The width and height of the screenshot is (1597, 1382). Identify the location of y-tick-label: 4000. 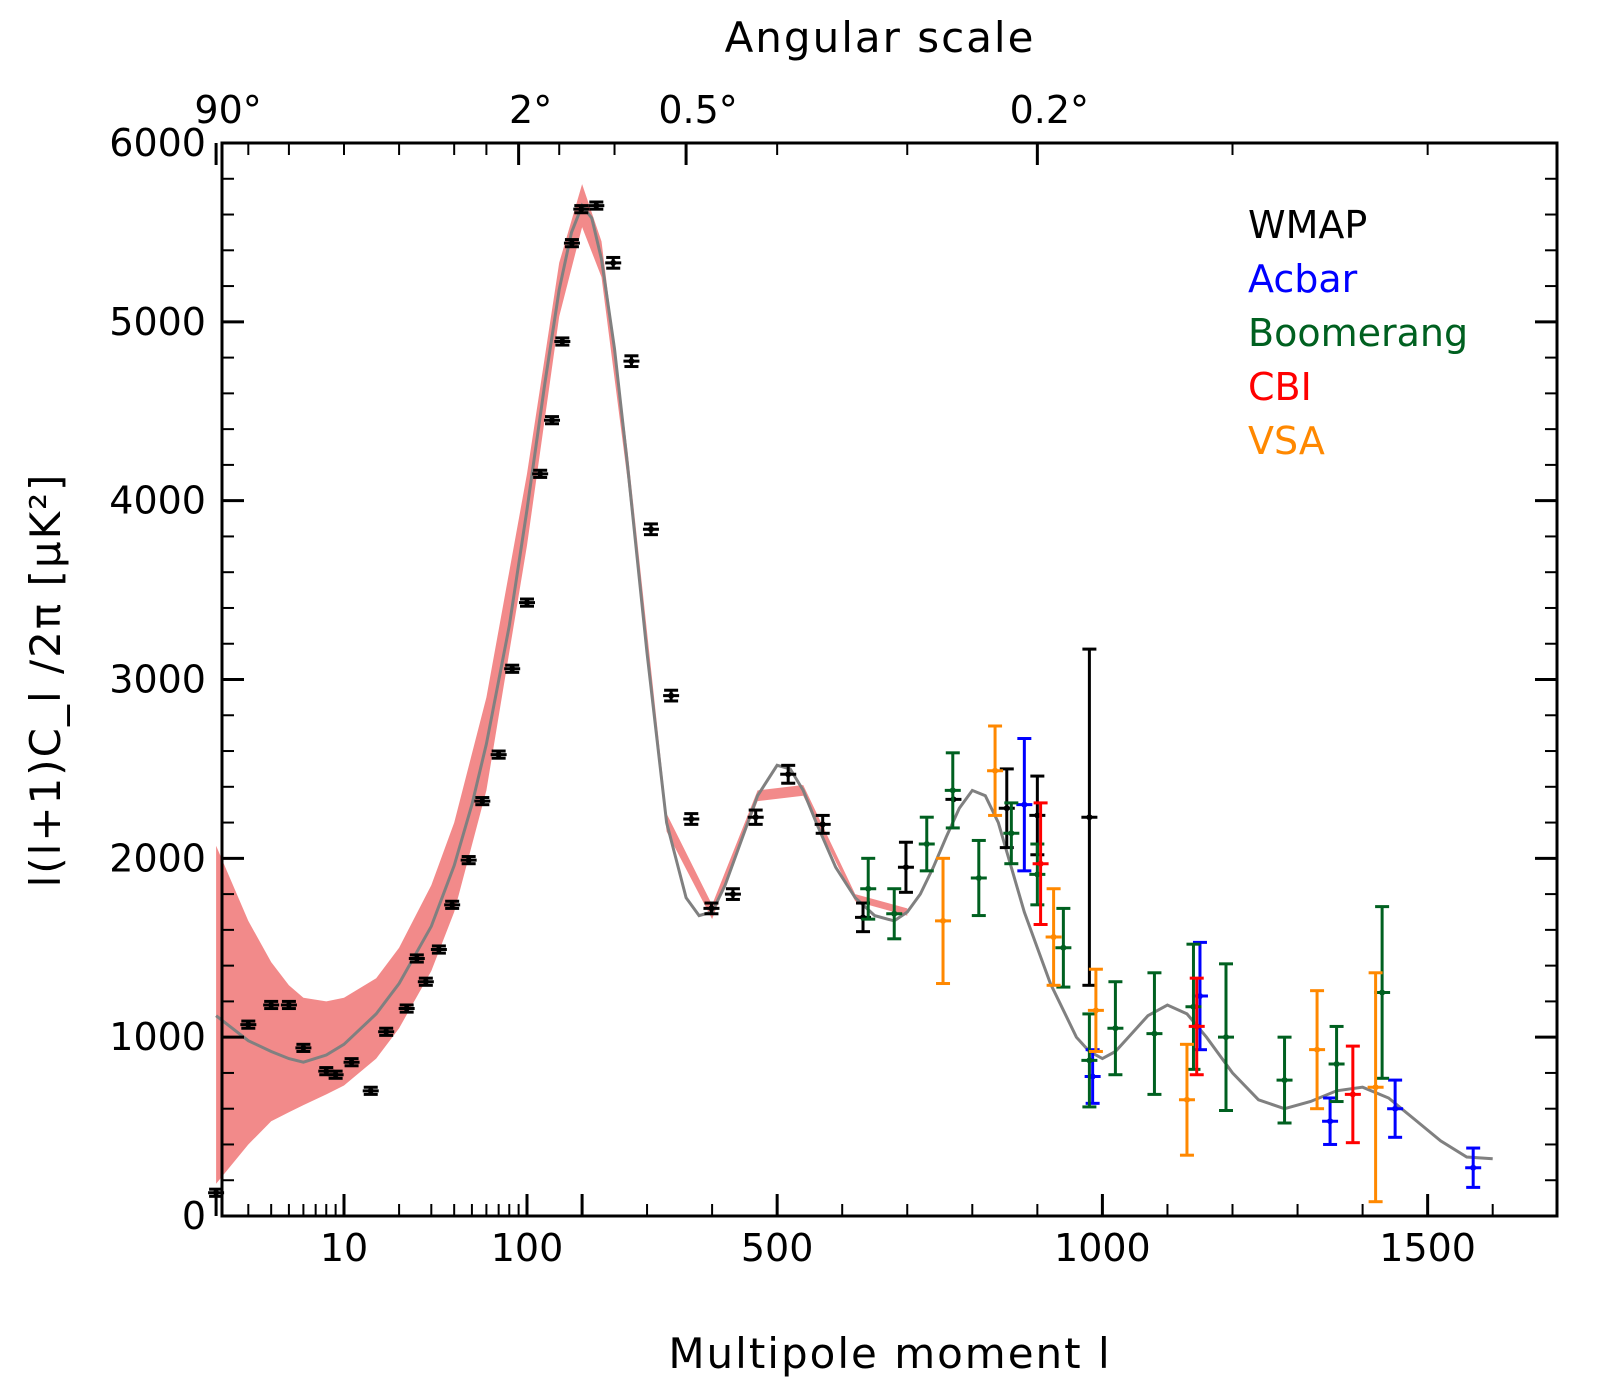
(157, 501).